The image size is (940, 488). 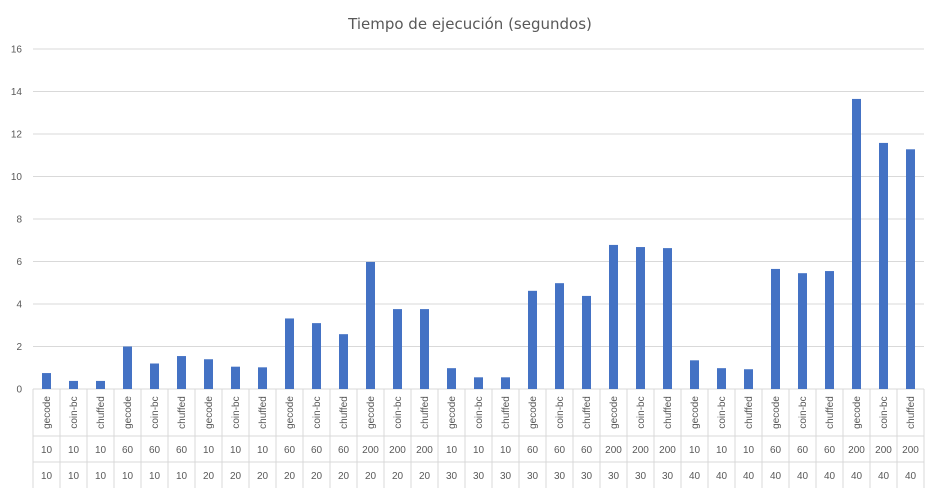 What do you see at coordinates (19, 305) in the screenshot?
I see `y-tick-label: 4` at bounding box center [19, 305].